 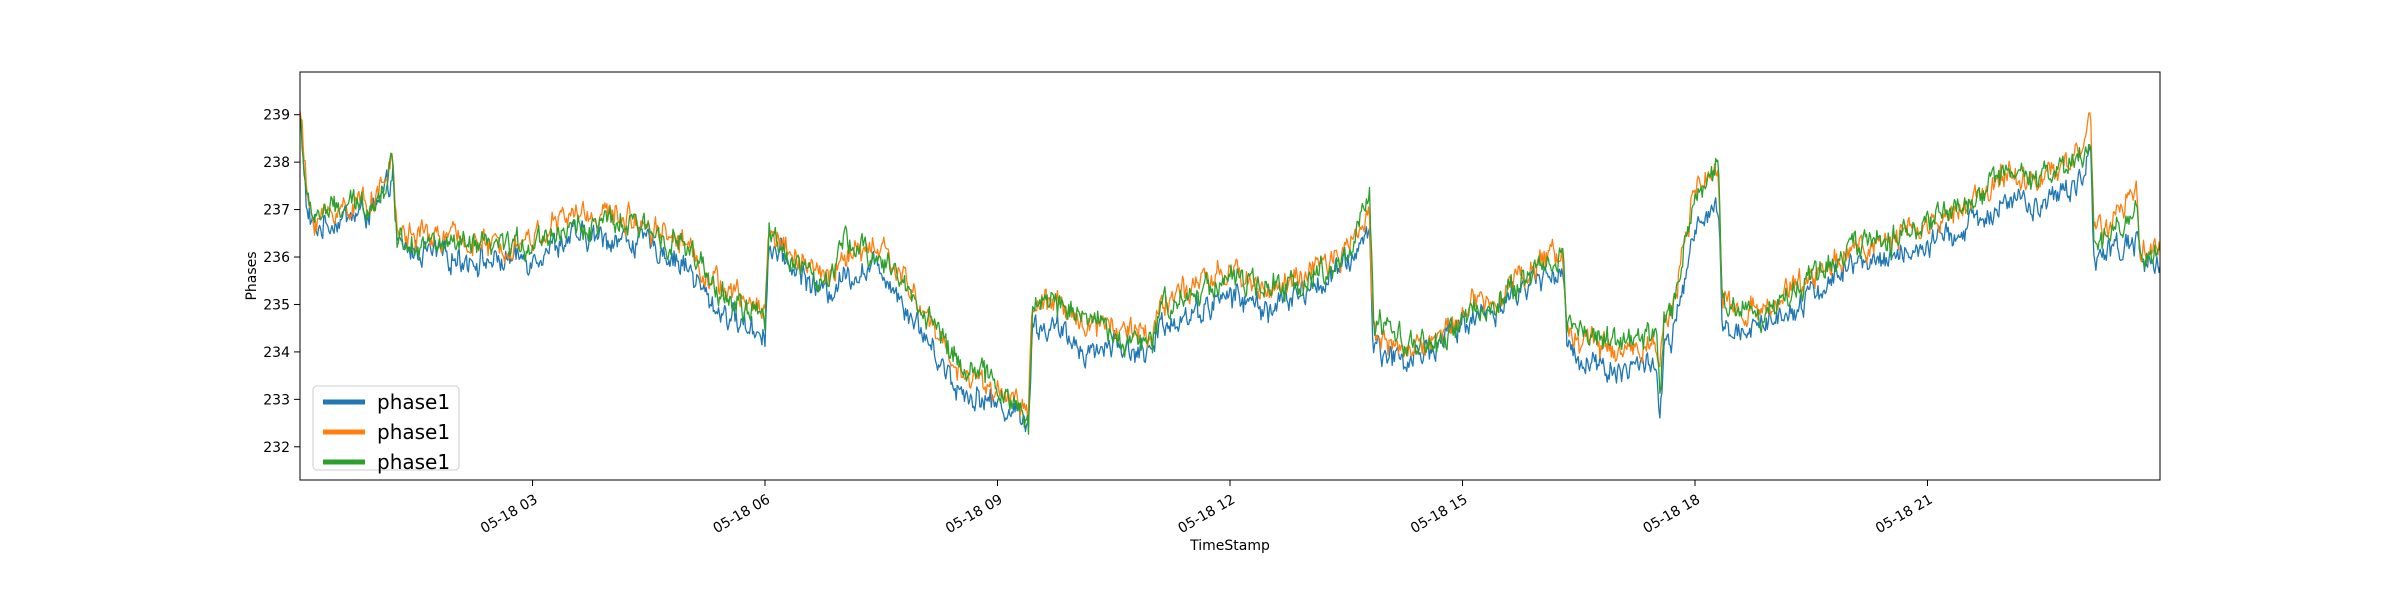 What do you see at coordinates (413, 432) in the screenshot?
I see `legend-label-2: phase1` at bounding box center [413, 432].